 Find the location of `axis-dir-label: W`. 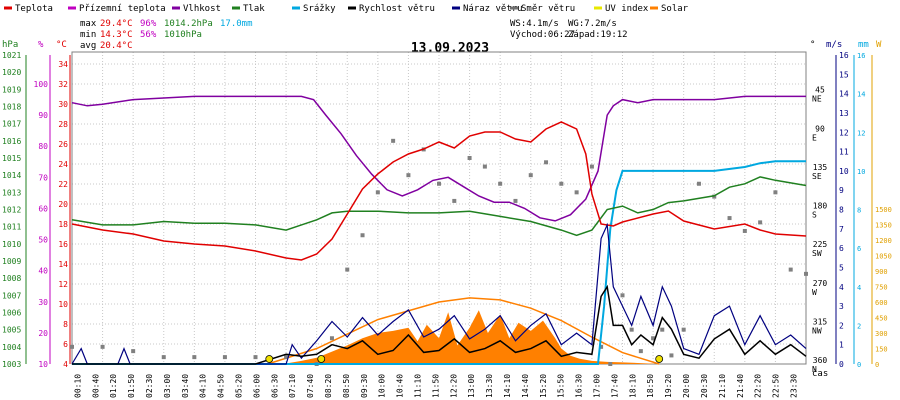

axis-dir-label: W is located at coordinates (814, 292).